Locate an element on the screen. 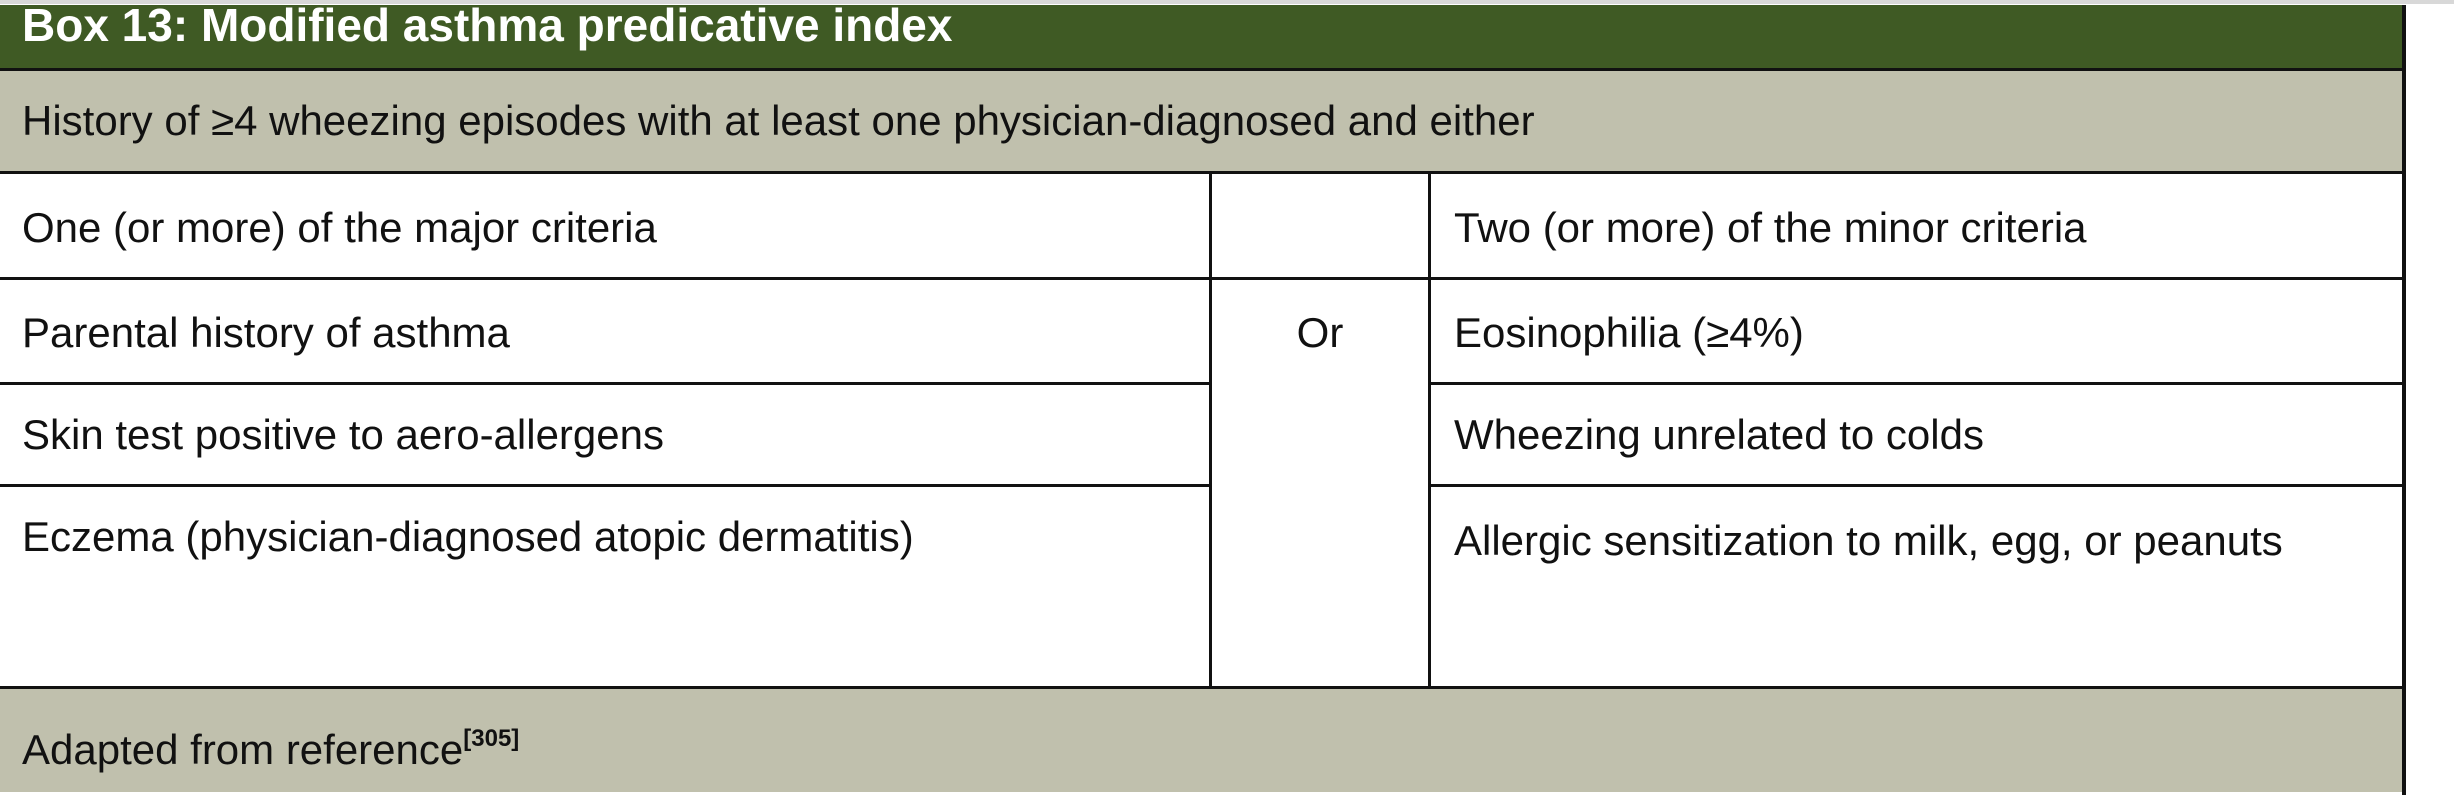  table-row is located at coordinates (1201, 227).